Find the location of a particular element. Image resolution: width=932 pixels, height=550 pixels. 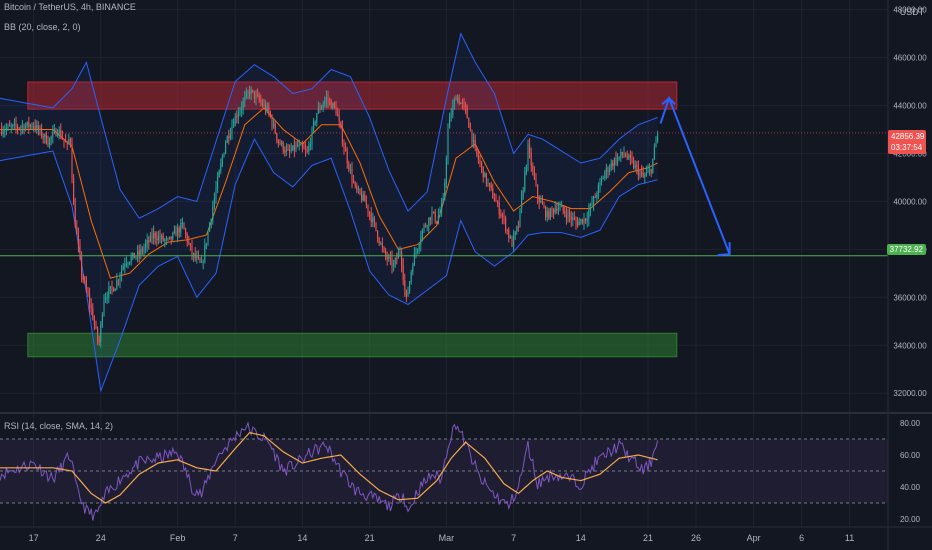

projection-arrow is located at coordinates (695, 176).